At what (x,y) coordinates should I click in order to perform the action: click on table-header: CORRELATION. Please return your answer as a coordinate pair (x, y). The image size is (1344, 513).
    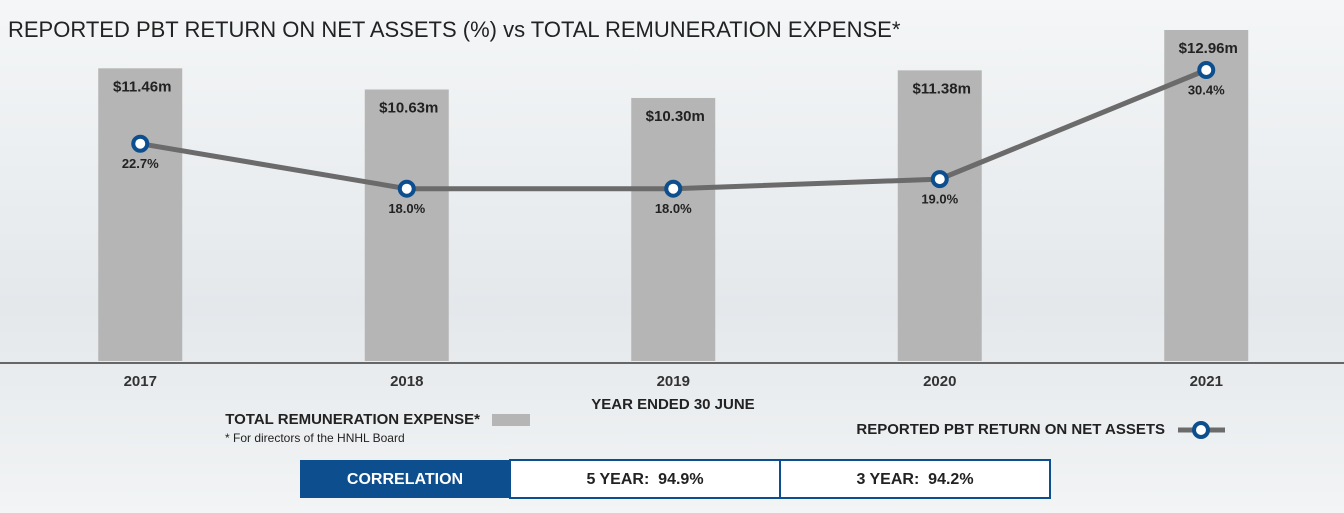
    Looking at the image, I should click on (405, 479).